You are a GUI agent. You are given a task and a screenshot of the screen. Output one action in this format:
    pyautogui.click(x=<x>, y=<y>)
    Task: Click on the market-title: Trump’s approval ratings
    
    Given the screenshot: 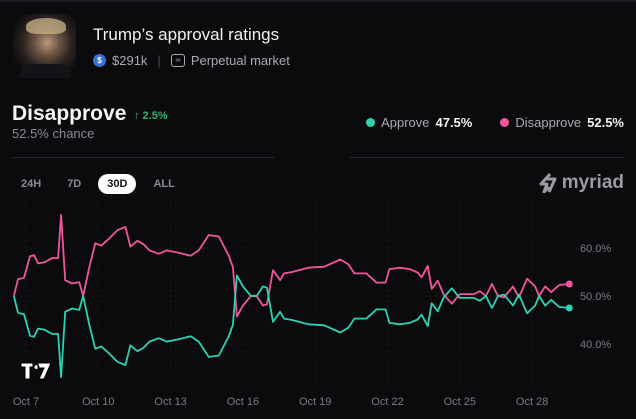 What is the action you would take?
    pyautogui.click(x=186, y=34)
    